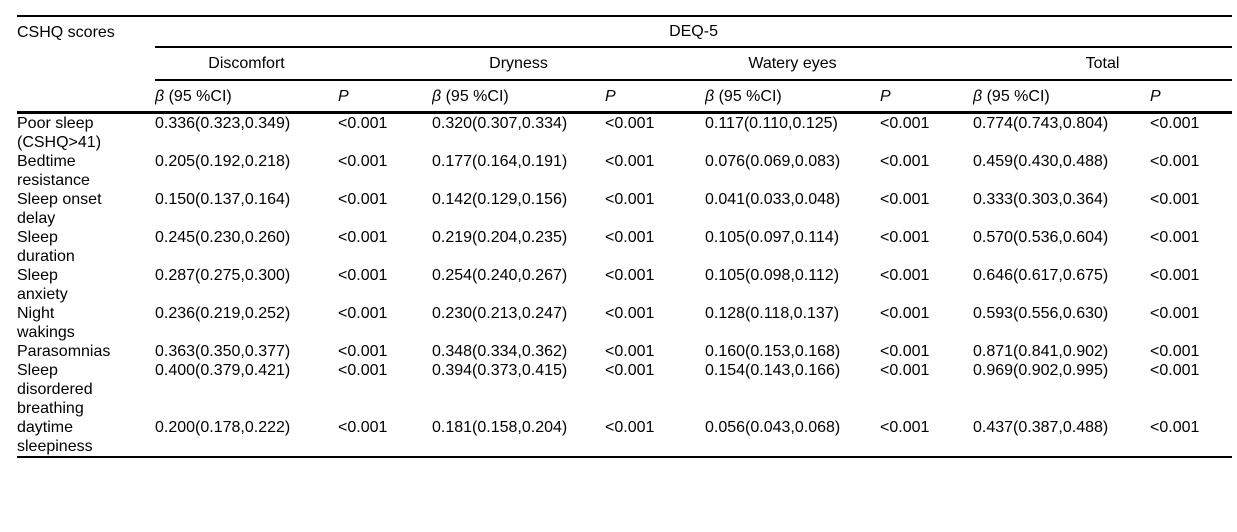 Image resolution: width=1237 pixels, height=532 pixels. Describe the element at coordinates (293, 64) in the screenshot. I see `group-header-discomfort: Discomfort` at that location.